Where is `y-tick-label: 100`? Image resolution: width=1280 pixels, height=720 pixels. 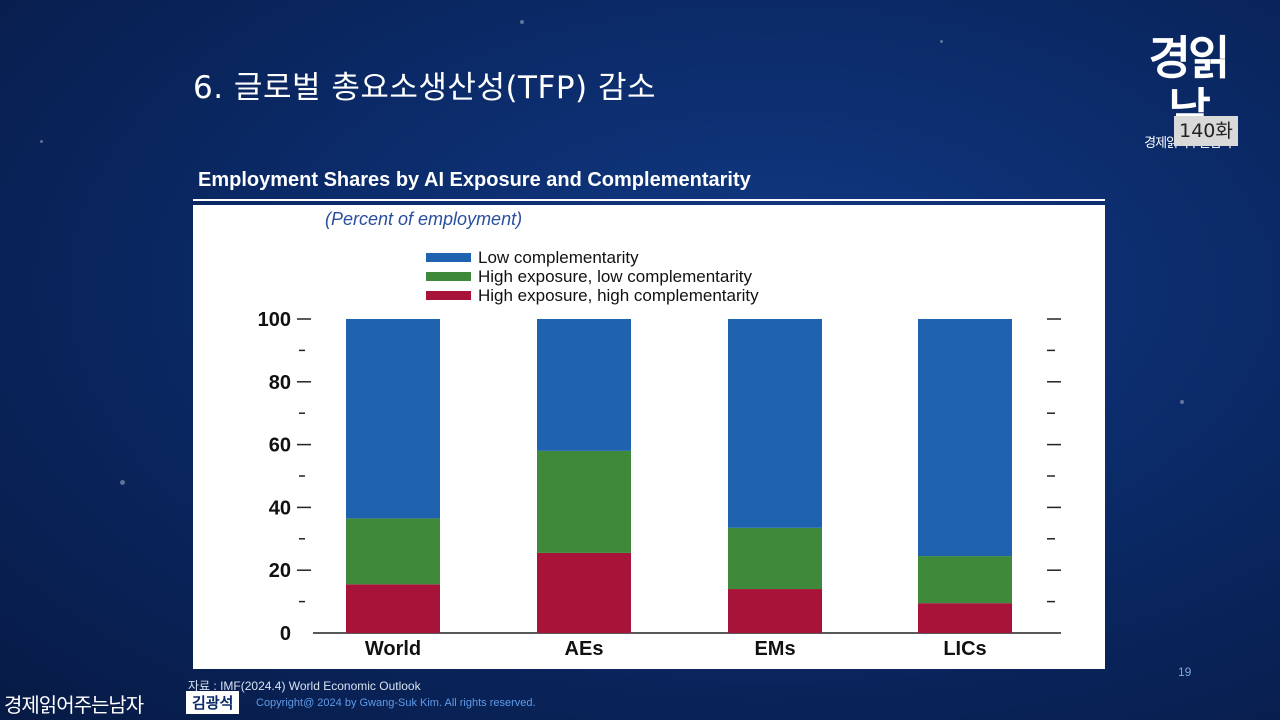
y-tick-label: 100 is located at coordinates (274, 320).